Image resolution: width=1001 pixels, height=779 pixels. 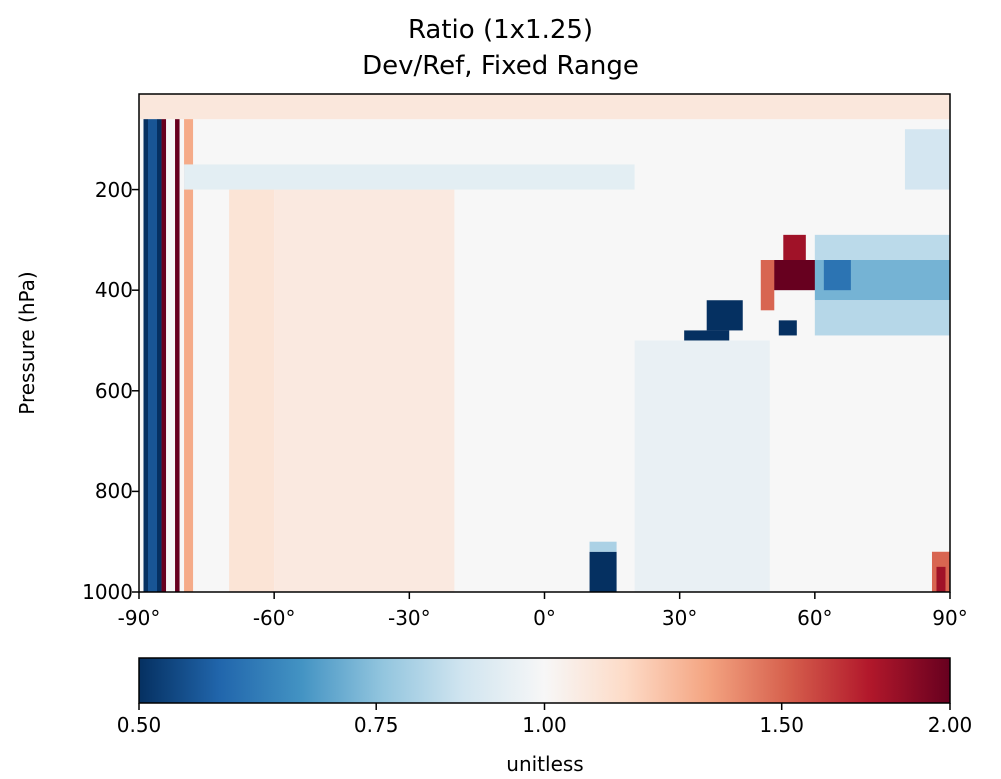 I want to click on x-tick-label: -60°, so click(x=274, y=618).